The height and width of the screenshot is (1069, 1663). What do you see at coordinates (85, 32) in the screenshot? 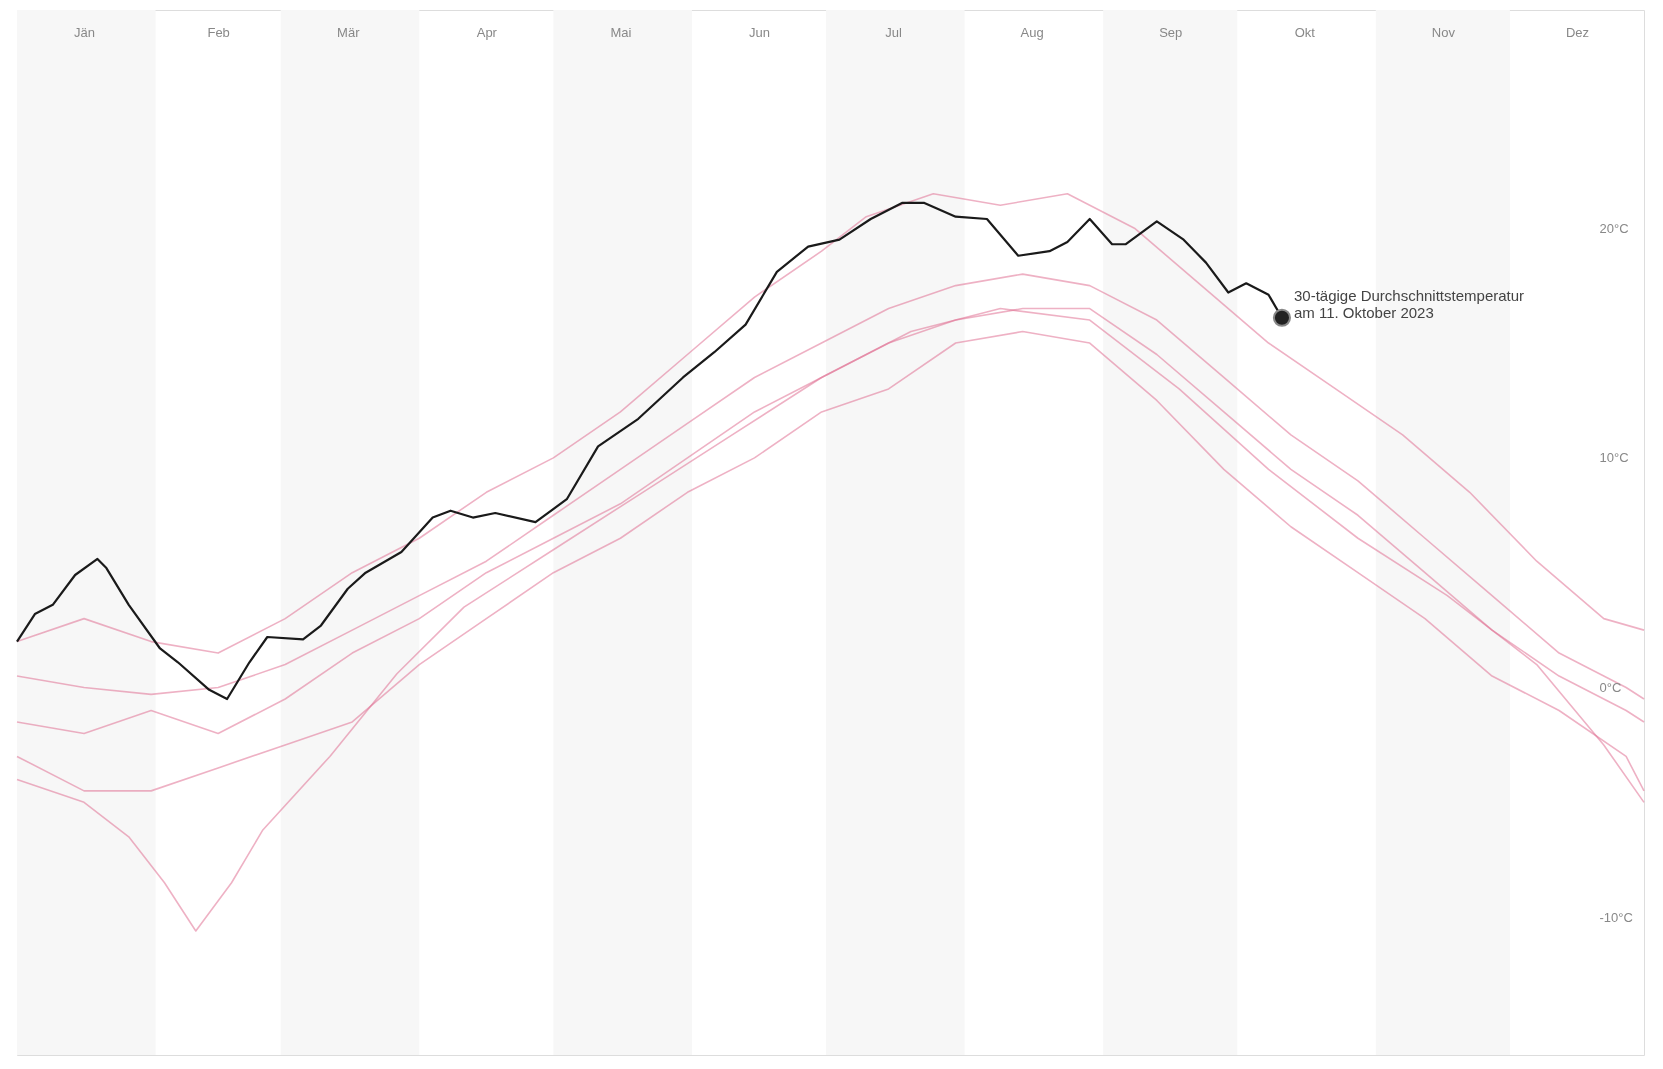
I see `x-tick-label: Jän` at bounding box center [85, 32].